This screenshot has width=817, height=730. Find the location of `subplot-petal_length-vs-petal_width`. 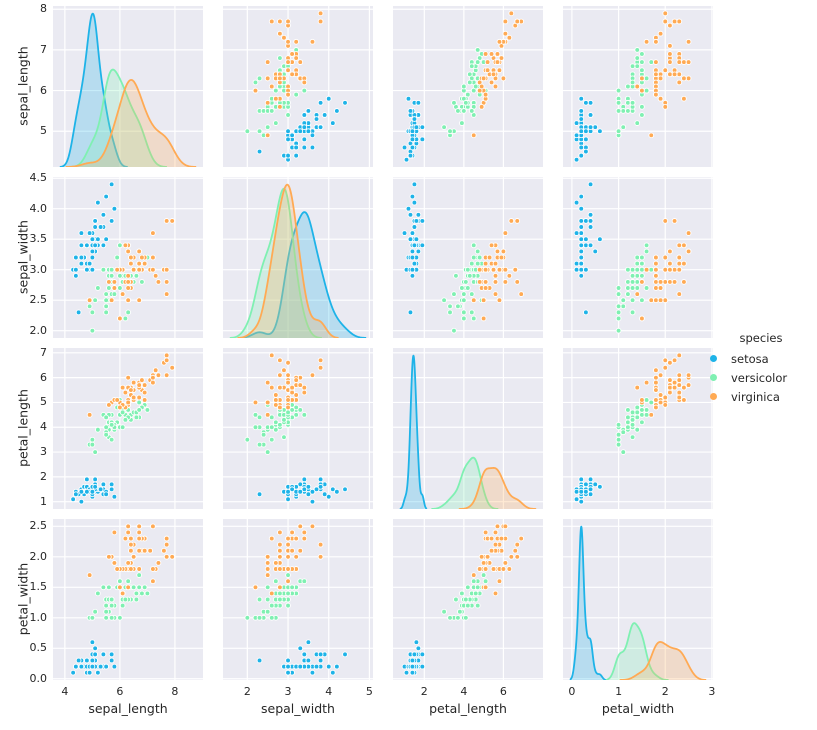

subplot-petal_length-vs-petal_width is located at coordinates (638, 428).